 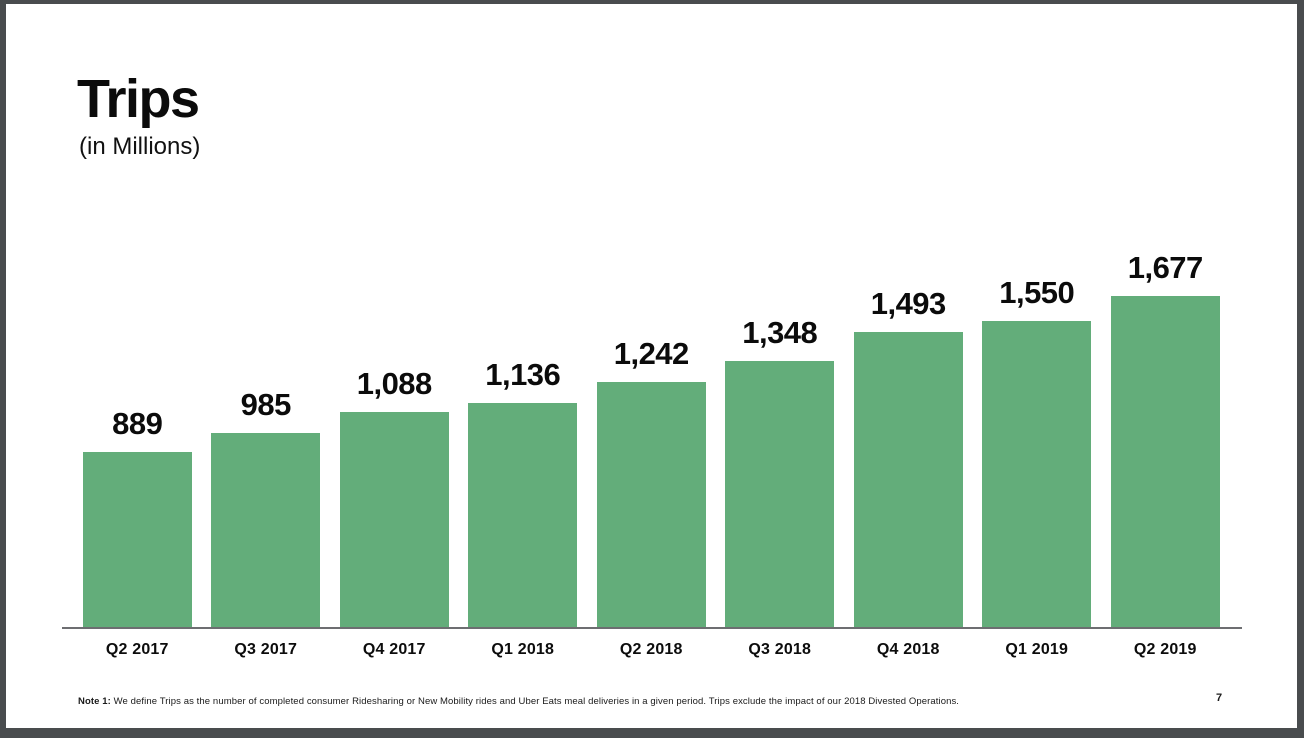 I want to click on x-tick-label: Q2 2018, so click(x=651, y=649).